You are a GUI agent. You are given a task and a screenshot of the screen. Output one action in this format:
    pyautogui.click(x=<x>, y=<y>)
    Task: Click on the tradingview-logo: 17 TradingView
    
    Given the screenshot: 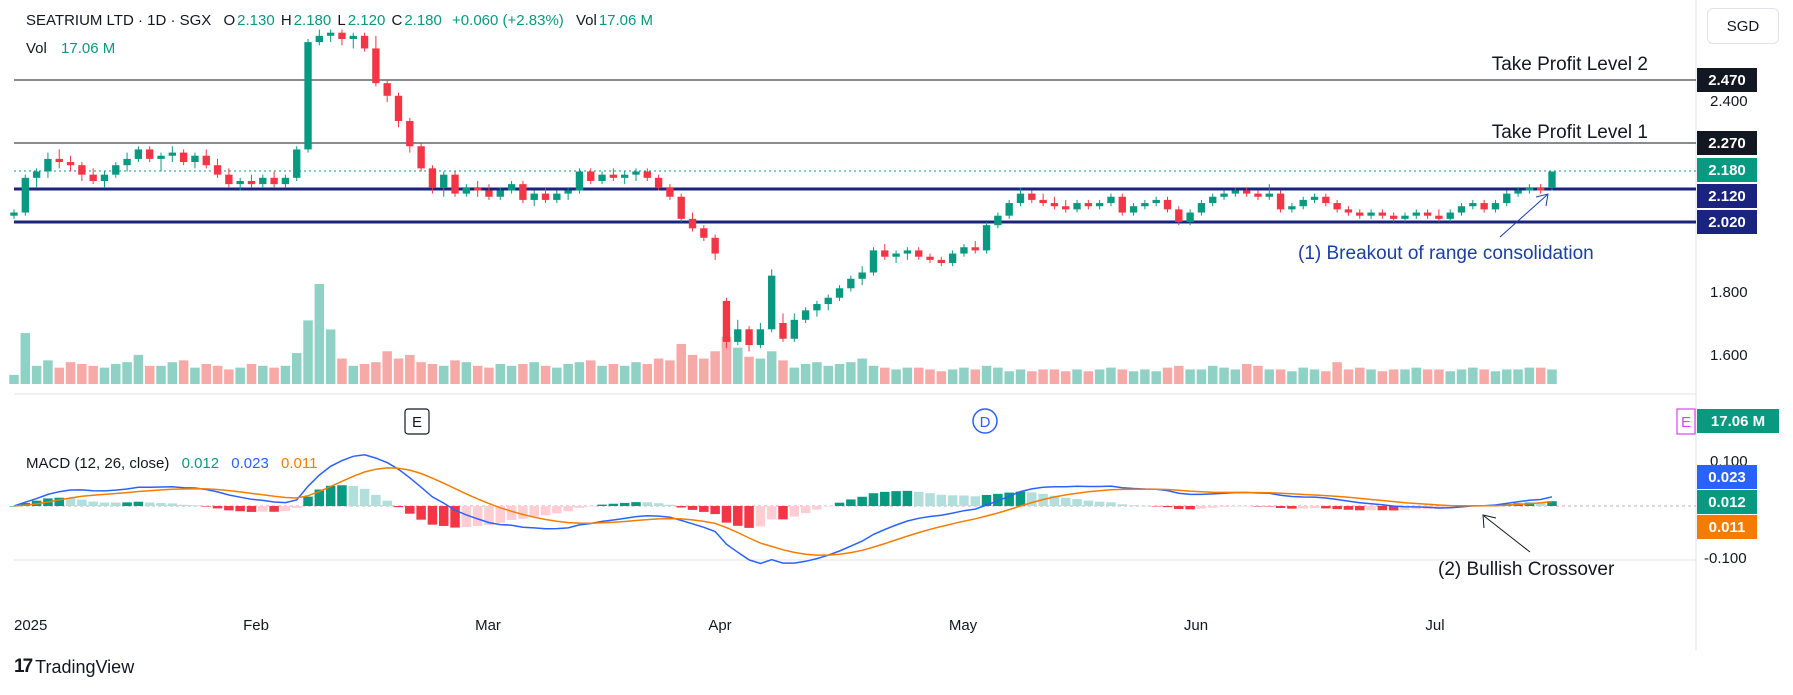 What is the action you would take?
    pyautogui.click(x=74, y=667)
    